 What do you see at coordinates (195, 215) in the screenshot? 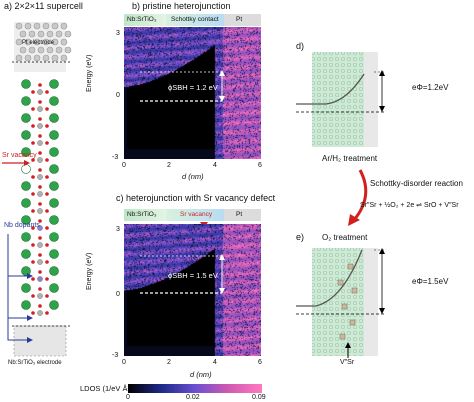
I see `band-sr-vacancy` at bounding box center [195, 215].